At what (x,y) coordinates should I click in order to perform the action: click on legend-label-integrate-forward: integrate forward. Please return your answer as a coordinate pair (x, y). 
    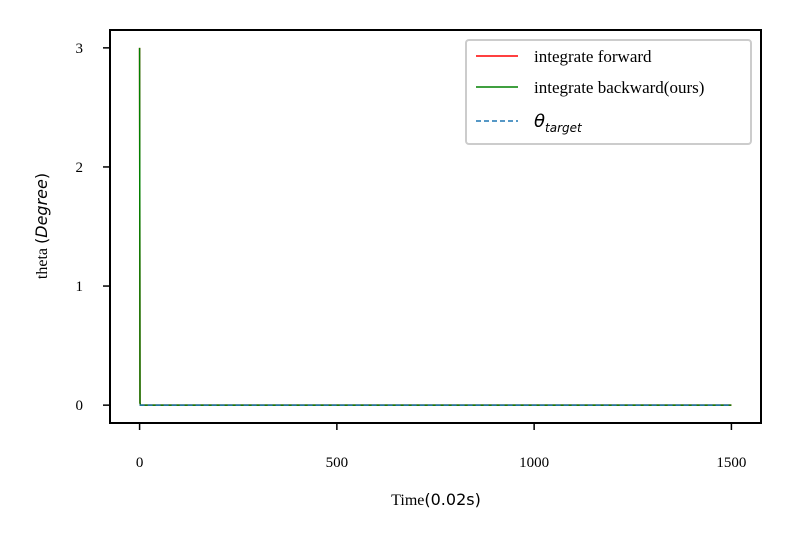
    Looking at the image, I should click on (593, 56).